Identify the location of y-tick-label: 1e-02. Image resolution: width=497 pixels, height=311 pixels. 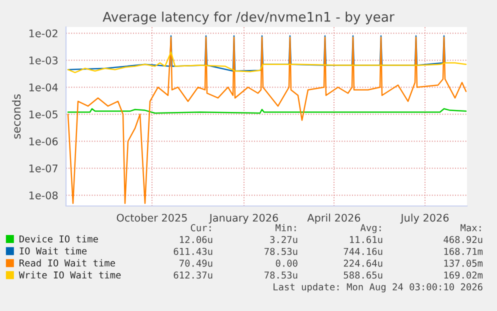
(43, 33).